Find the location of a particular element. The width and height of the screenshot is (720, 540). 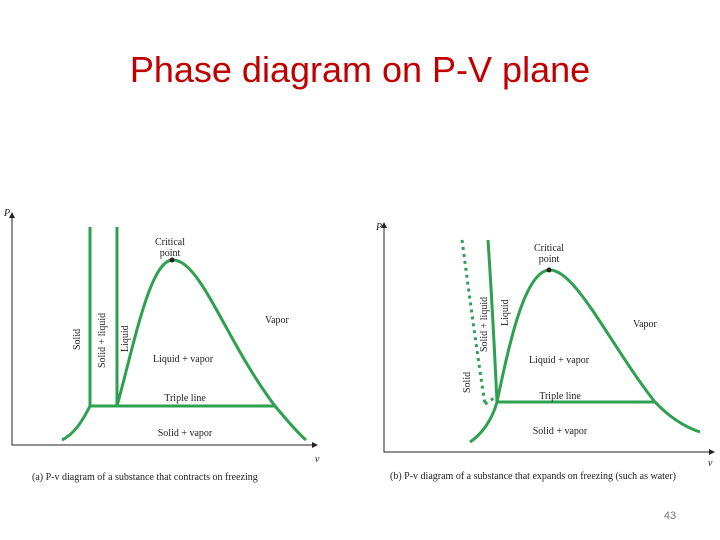

liquid-line is located at coordinates (492, 321).